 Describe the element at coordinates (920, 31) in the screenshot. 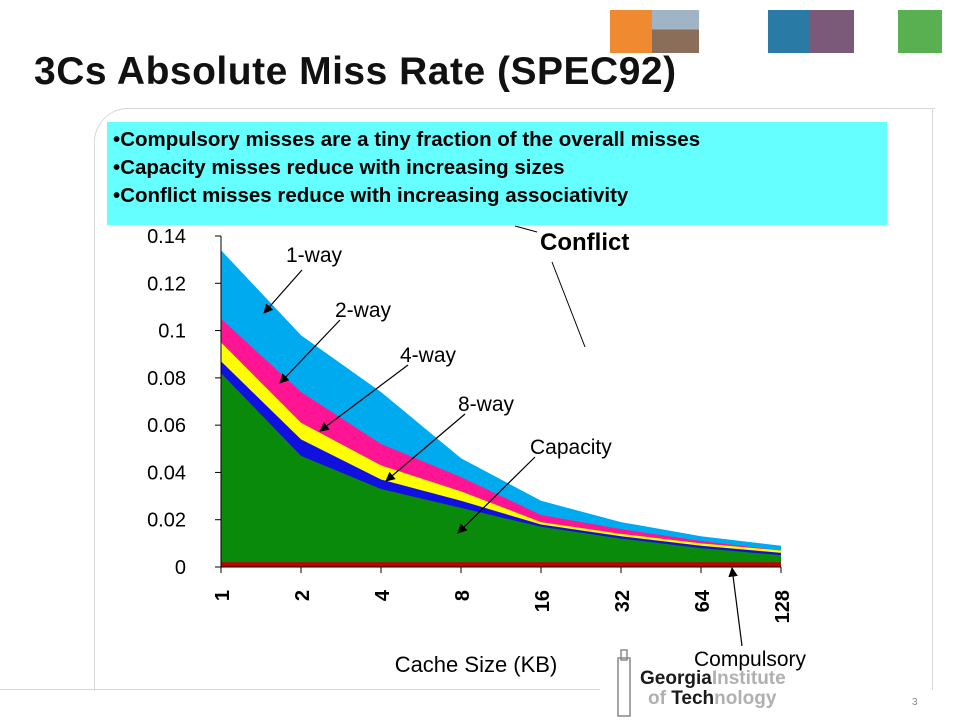

I see `thumb-green` at that location.